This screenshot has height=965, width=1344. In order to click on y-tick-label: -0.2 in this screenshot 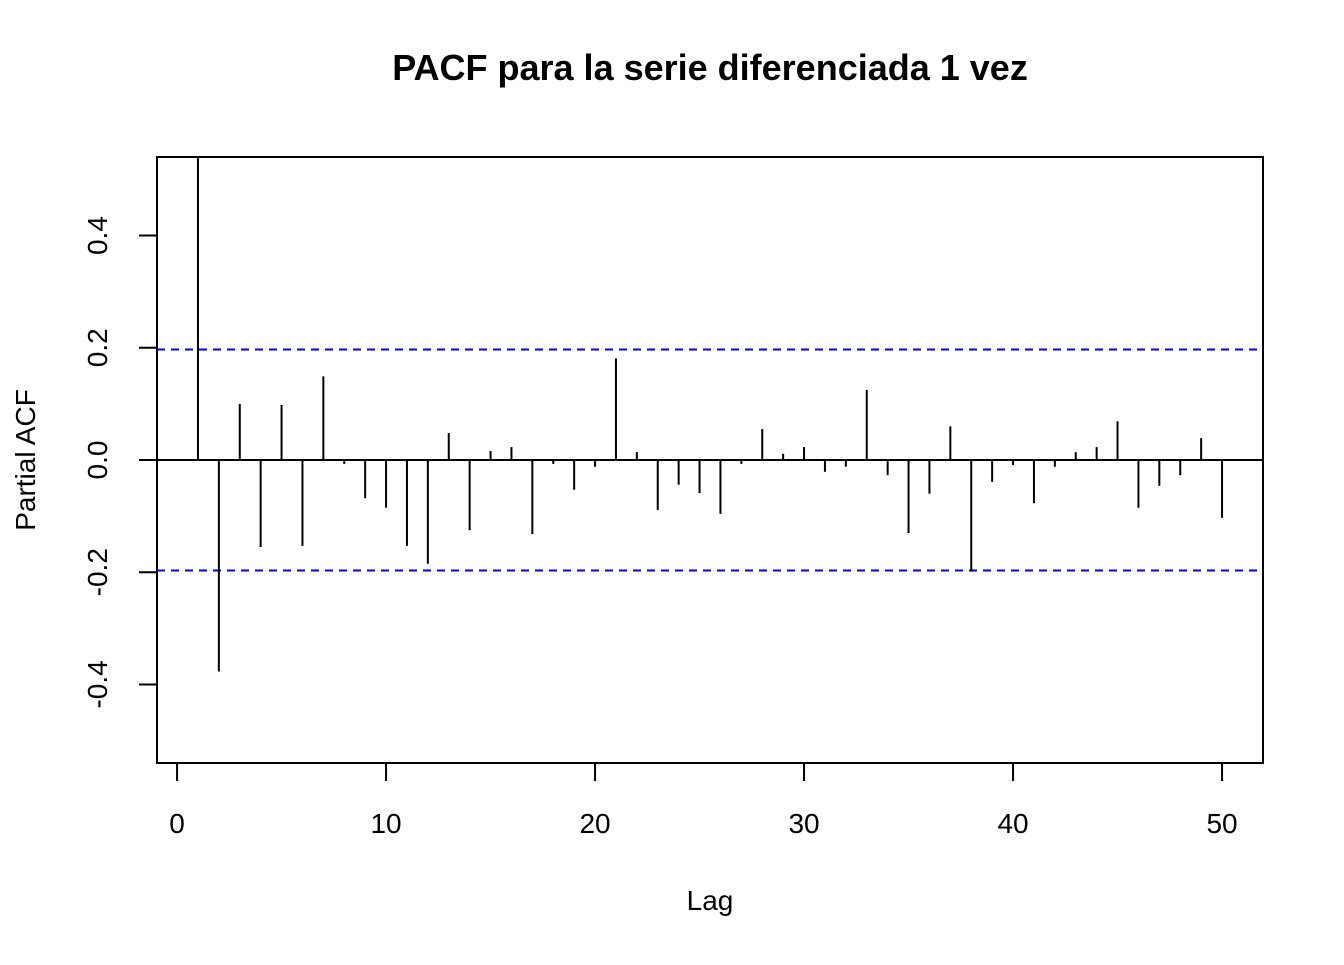, I will do `click(97, 572)`.